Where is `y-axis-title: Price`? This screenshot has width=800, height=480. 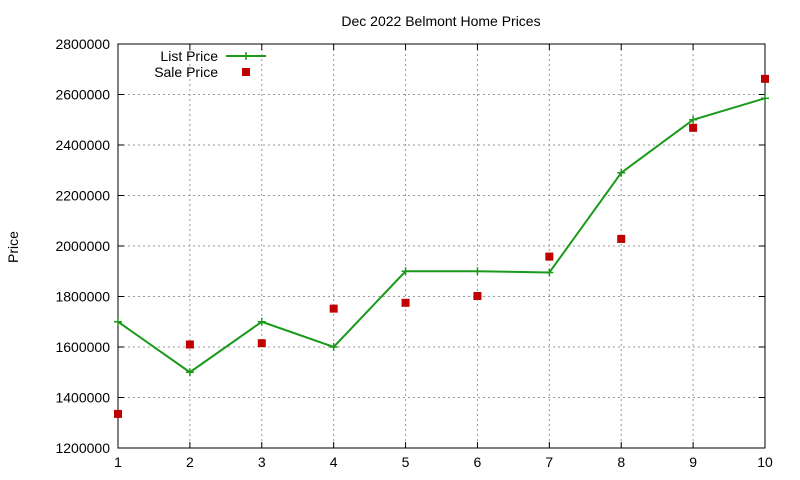 y-axis-title: Price is located at coordinates (13, 247).